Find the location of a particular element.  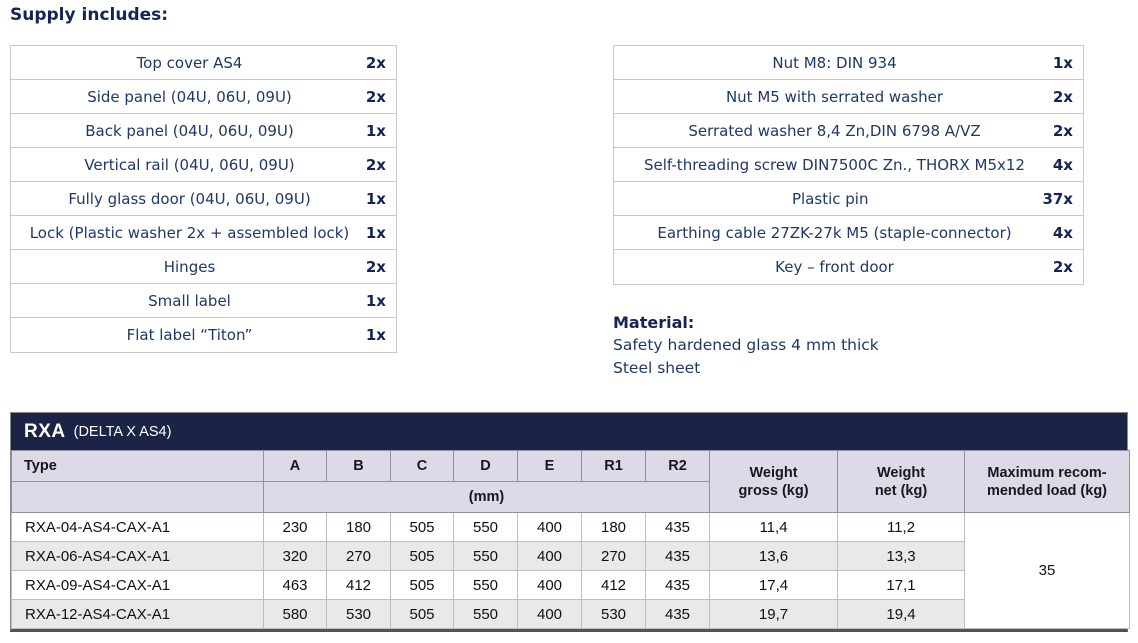

col-header-type: Type is located at coordinates (137, 466).